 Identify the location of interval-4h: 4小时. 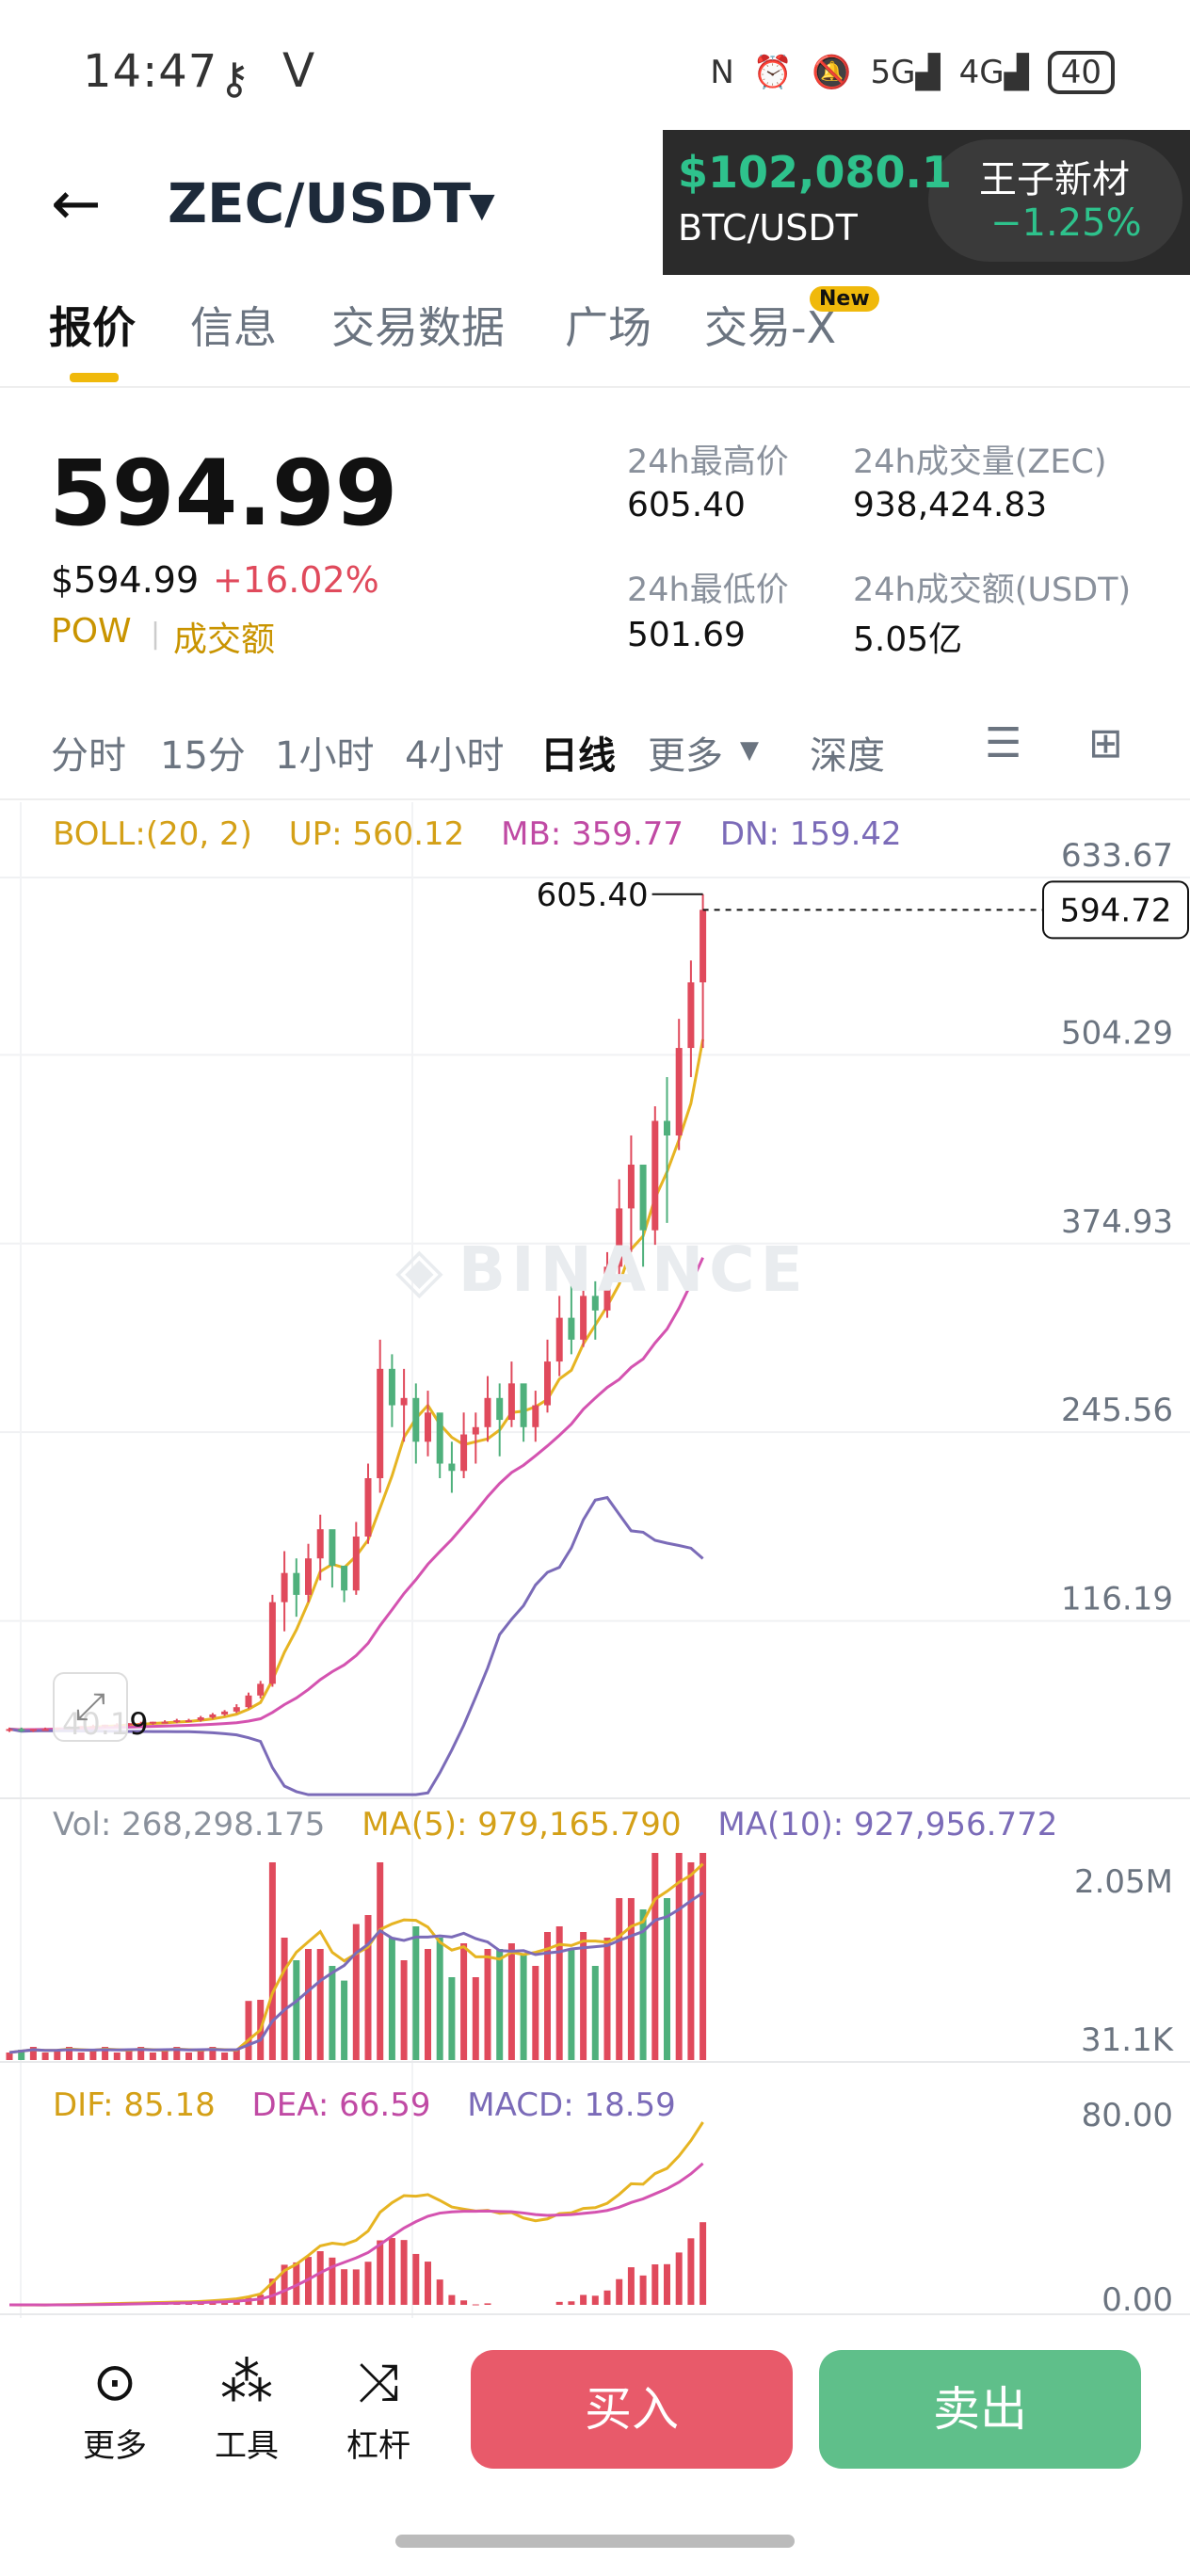
(455, 756).